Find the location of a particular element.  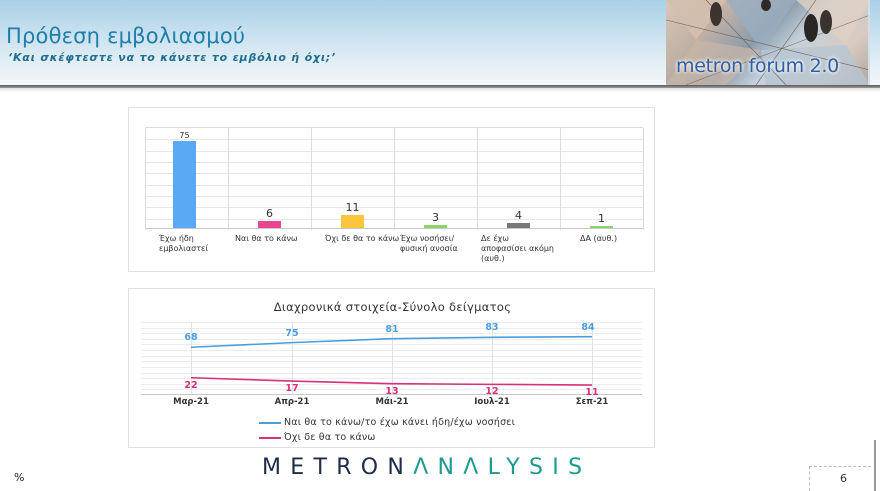

bar-value-label: 75 is located at coordinates (184, 135).